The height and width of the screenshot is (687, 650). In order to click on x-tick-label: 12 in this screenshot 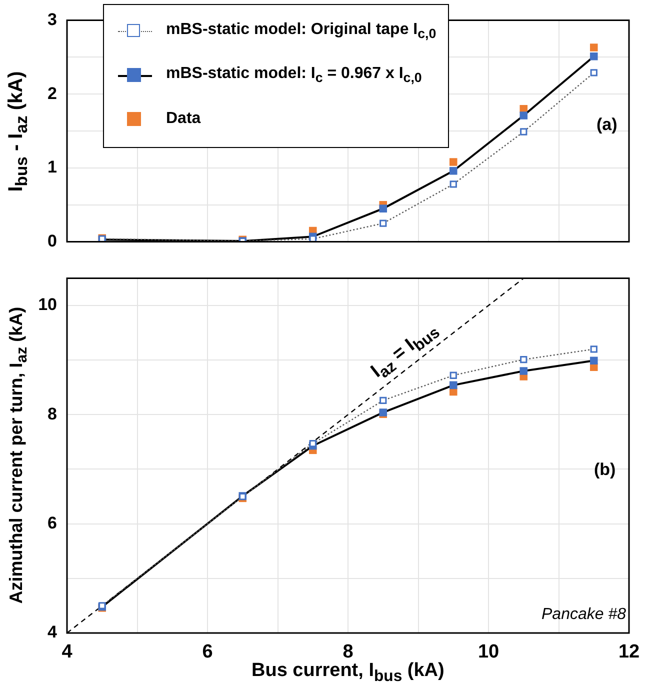, I will do `click(629, 652)`.